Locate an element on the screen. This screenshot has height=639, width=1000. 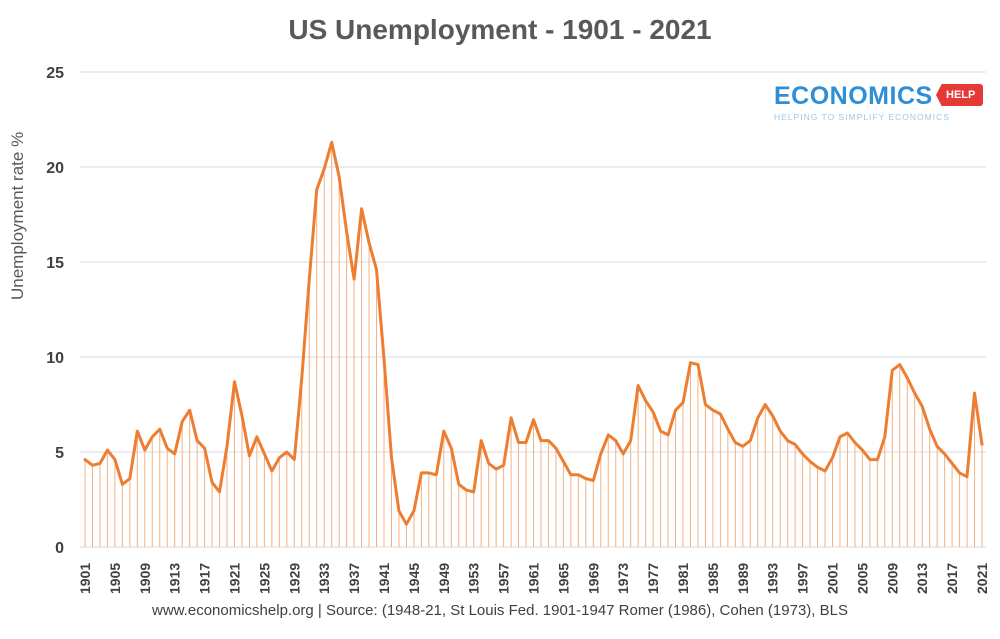
y-tick-label: 25 is located at coordinates (55, 73).